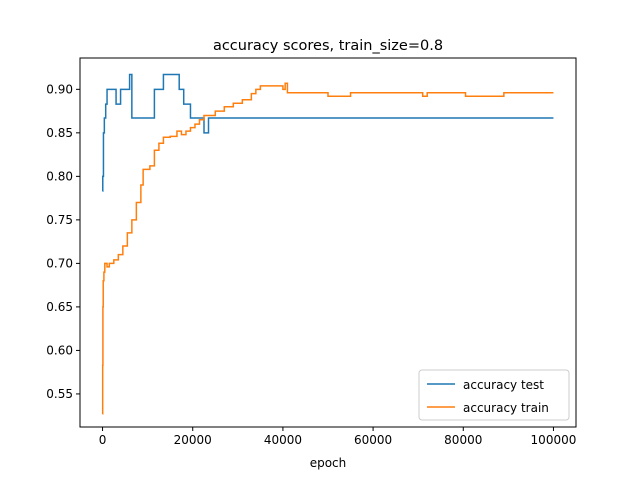  I want to click on y-tick-label: 0.85, so click(59, 133).